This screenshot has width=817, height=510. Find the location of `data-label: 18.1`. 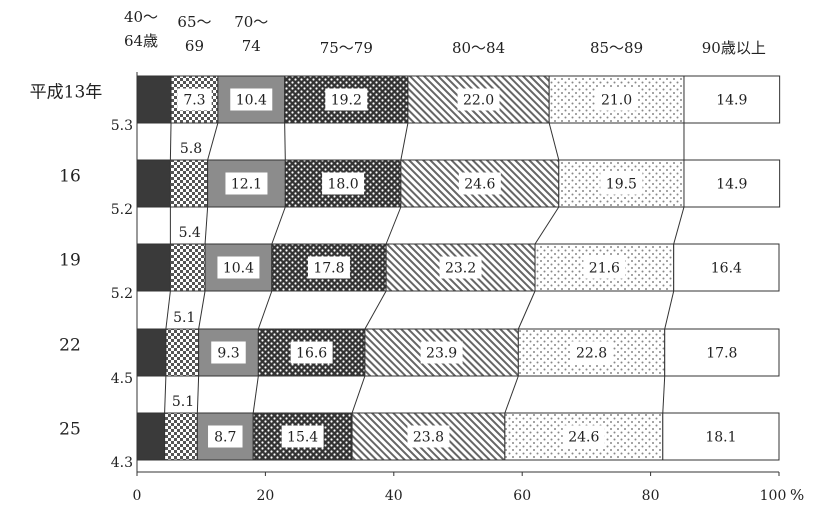

data-label: 18.1 is located at coordinates (720, 438).